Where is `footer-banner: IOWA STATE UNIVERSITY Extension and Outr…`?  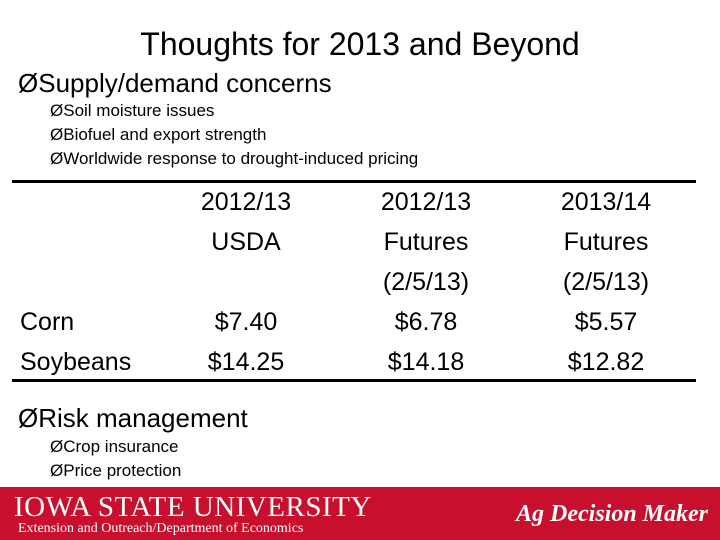 footer-banner: IOWA STATE UNIVERSITY Extension and Outr… is located at coordinates (360, 513).